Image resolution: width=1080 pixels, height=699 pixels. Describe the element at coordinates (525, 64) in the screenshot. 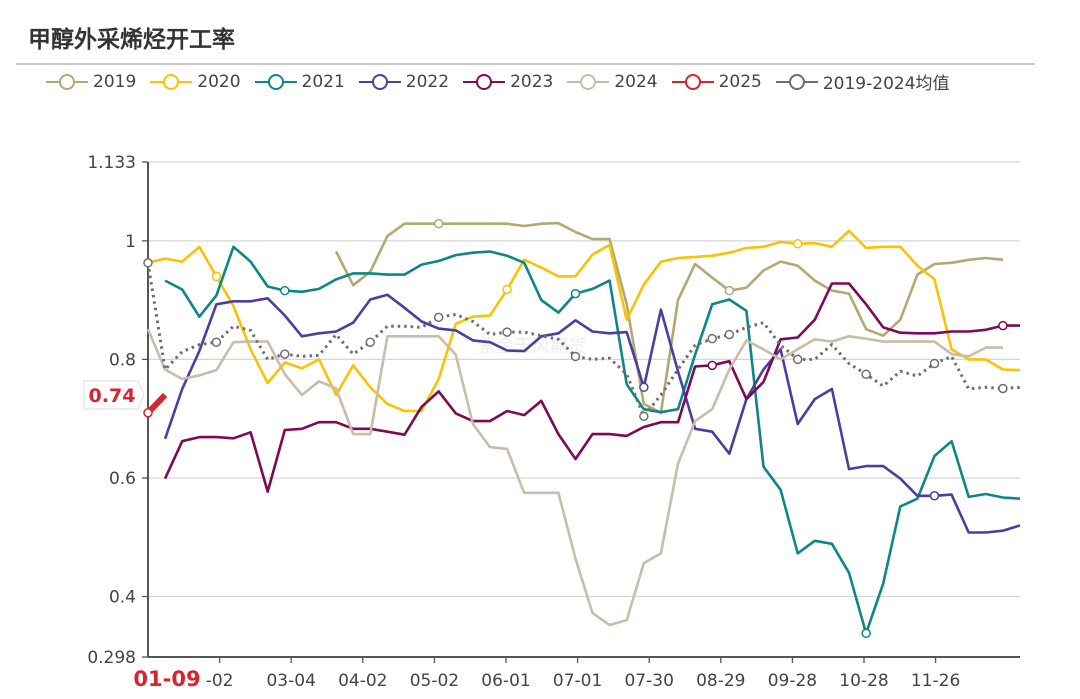

I see `title-divider` at that location.